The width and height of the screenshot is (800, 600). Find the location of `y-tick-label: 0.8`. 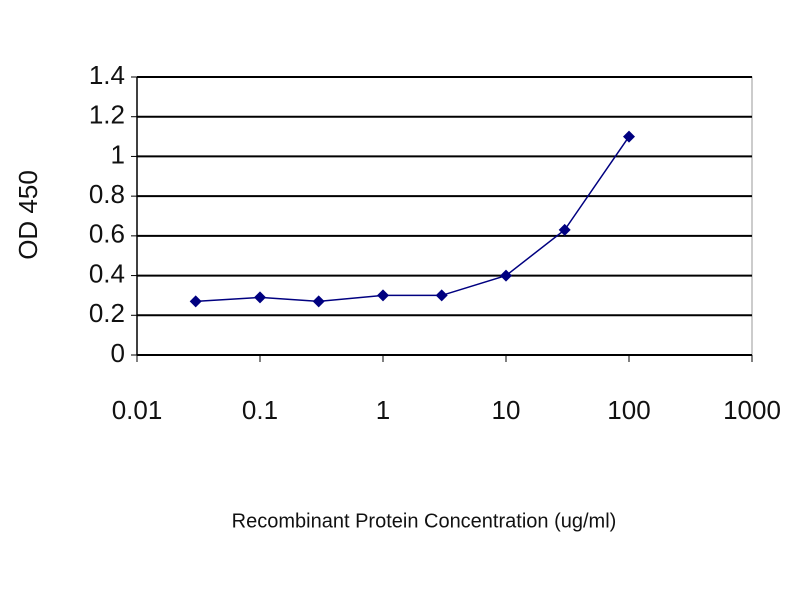

y-tick-label: 0.8 is located at coordinates (107, 194).